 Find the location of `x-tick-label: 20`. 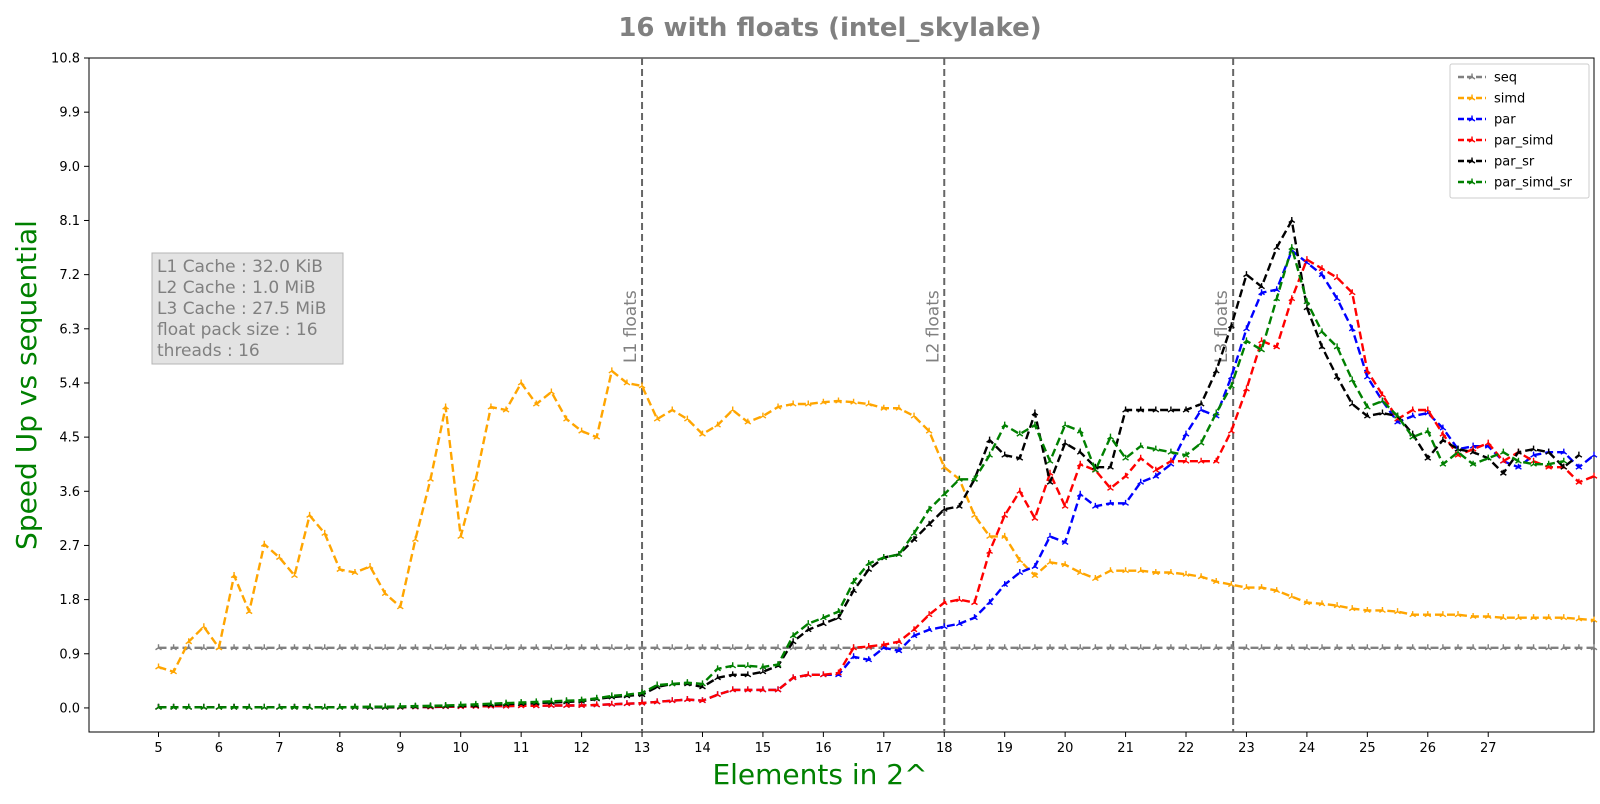

x-tick-label: 20 is located at coordinates (1065, 748).